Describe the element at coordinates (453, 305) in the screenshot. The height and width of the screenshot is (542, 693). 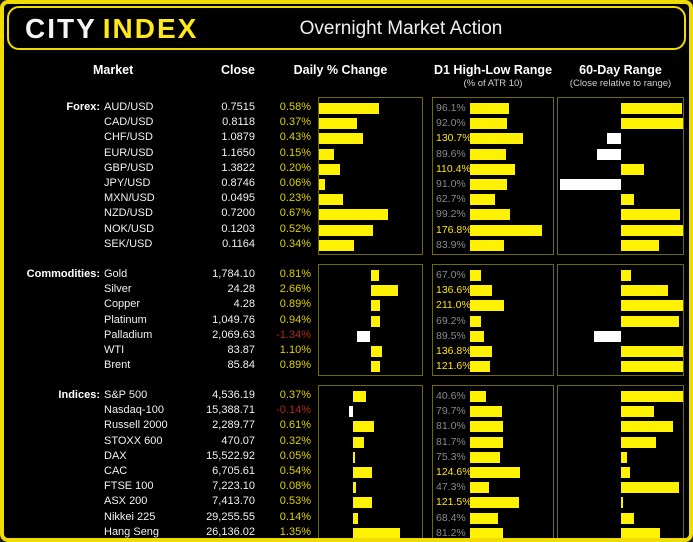
I see `d1-range-value: 211.0%` at that location.